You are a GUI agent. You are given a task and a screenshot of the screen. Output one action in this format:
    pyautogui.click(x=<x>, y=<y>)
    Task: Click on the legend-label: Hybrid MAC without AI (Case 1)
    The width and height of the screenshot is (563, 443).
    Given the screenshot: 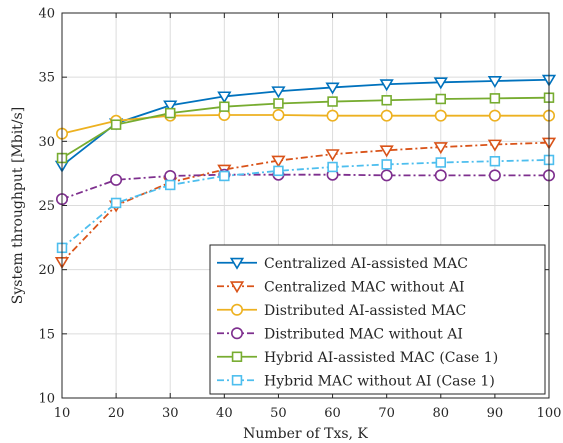 What is the action you would take?
    pyautogui.click(x=379, y=381)
    